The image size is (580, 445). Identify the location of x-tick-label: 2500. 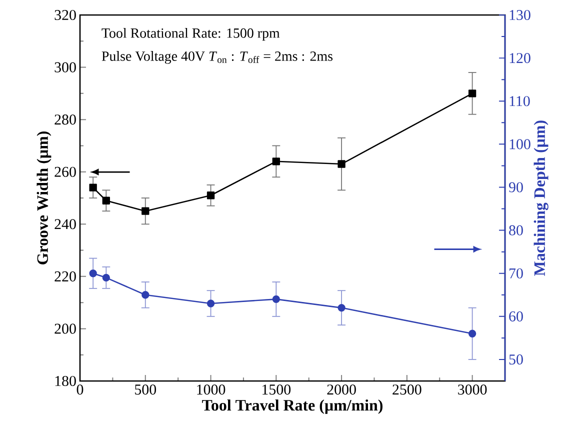
(407, 389).